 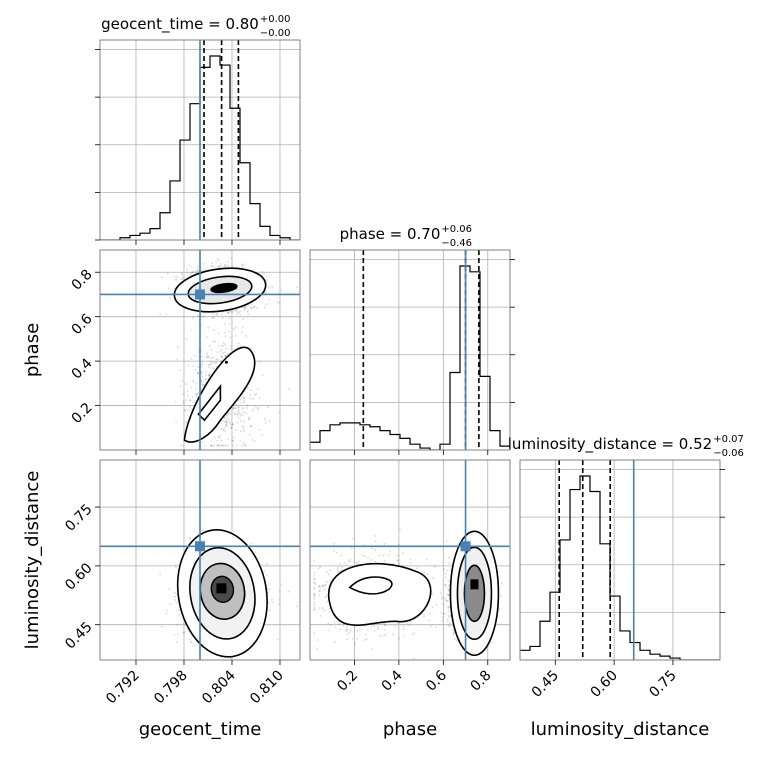 I want to click on contour-lower-inner, so click(x=209, y=402).